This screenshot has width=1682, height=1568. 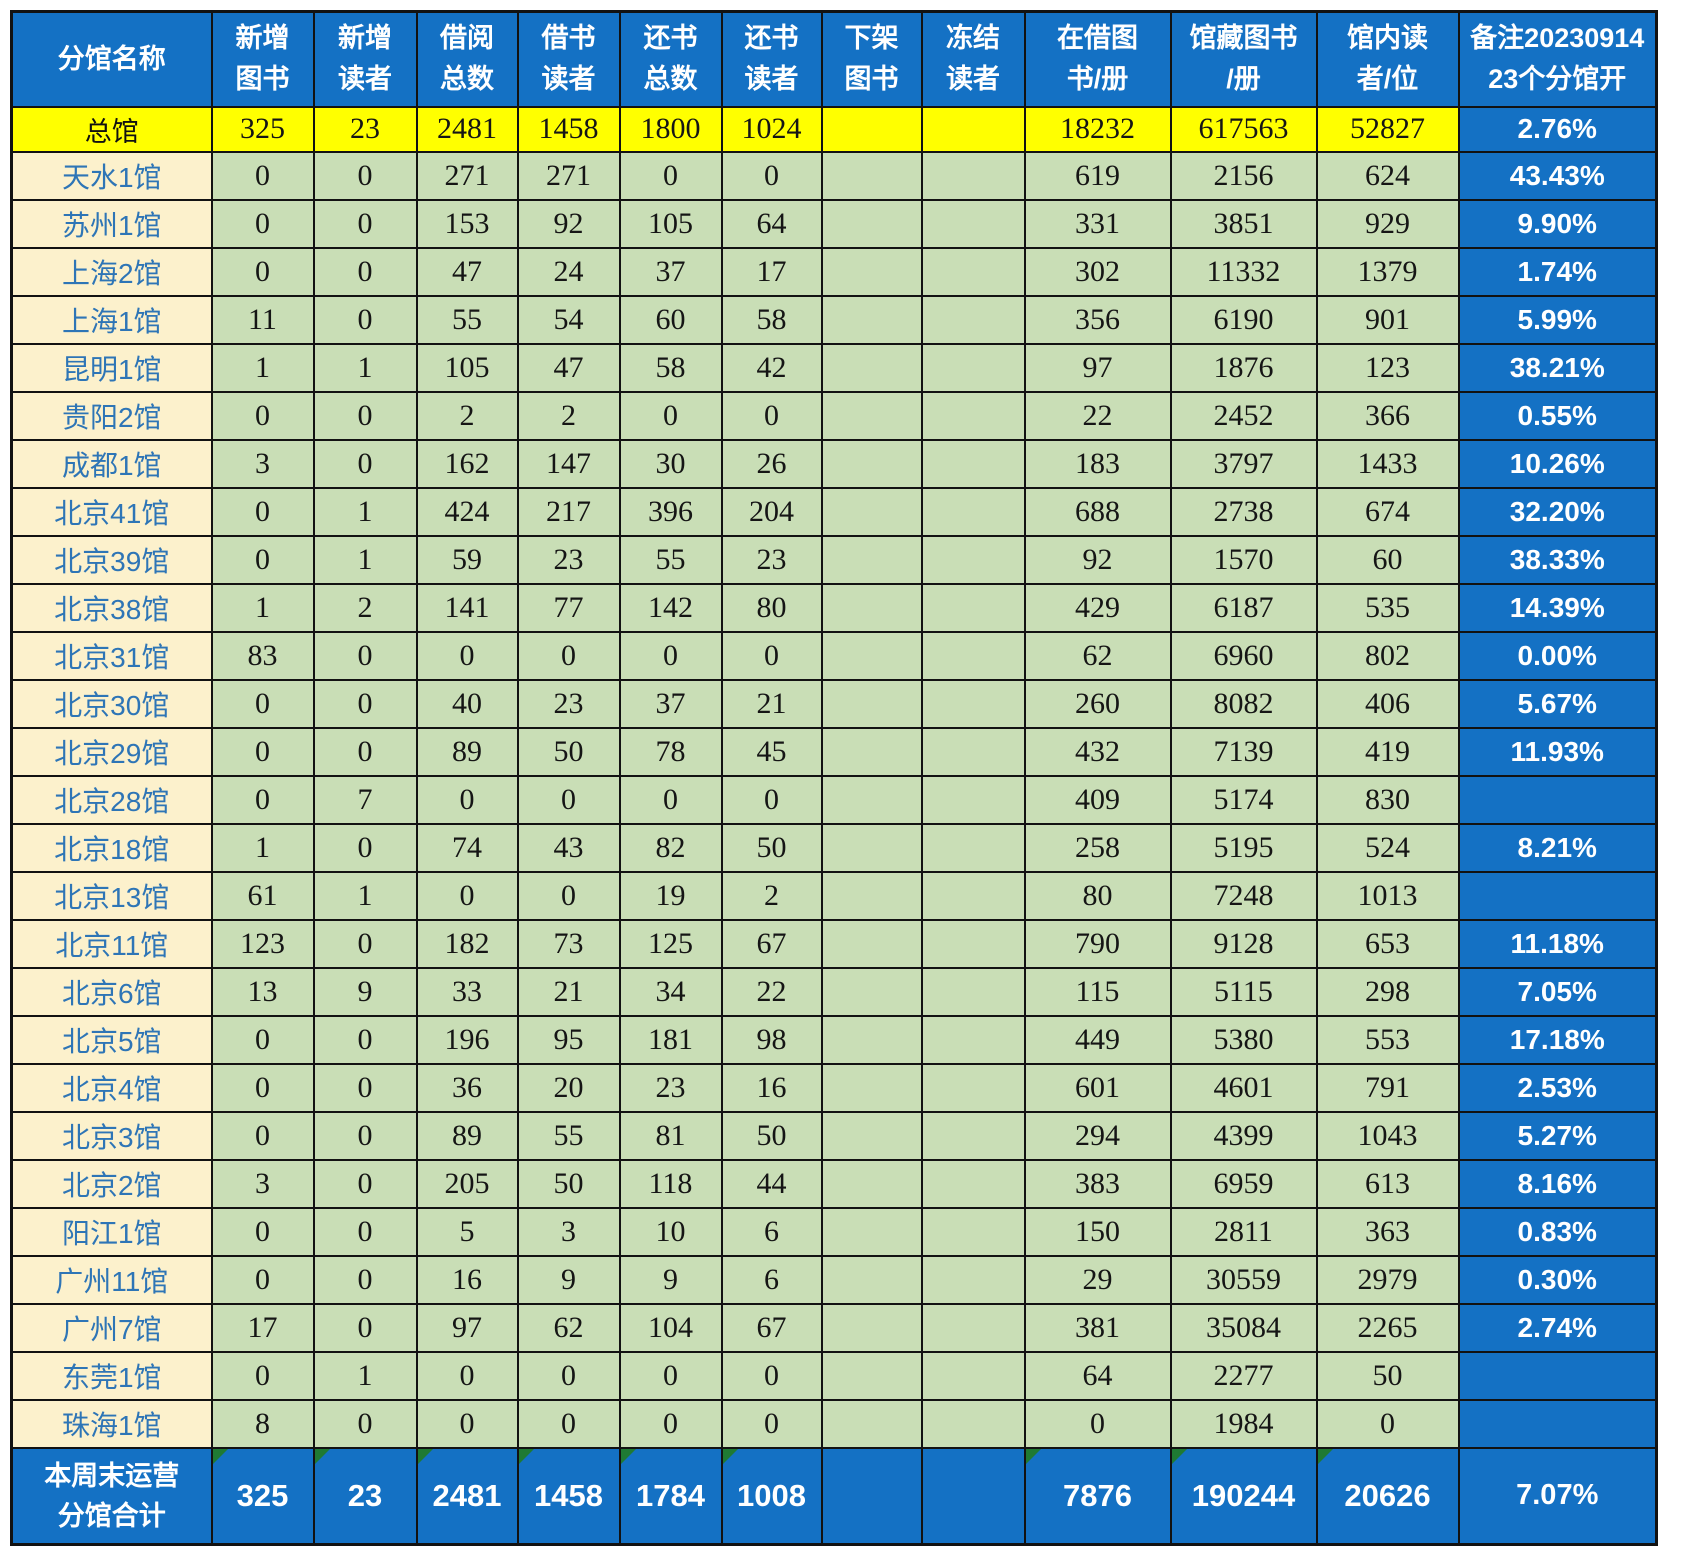 What do you see at coordinates (1097, 1231) in the screenshot?
I see `data-cell-books_on_loan: 150` at bounding box center [1097, 1231].